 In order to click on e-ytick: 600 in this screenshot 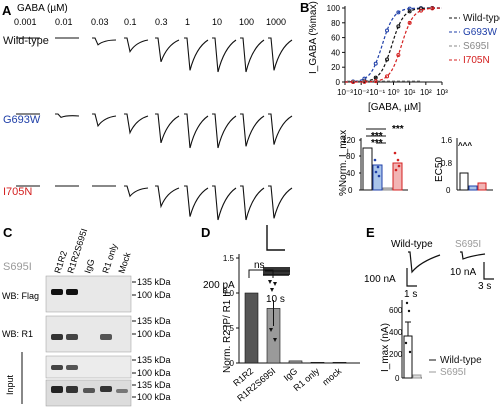, I will do `click(396, 310)`.